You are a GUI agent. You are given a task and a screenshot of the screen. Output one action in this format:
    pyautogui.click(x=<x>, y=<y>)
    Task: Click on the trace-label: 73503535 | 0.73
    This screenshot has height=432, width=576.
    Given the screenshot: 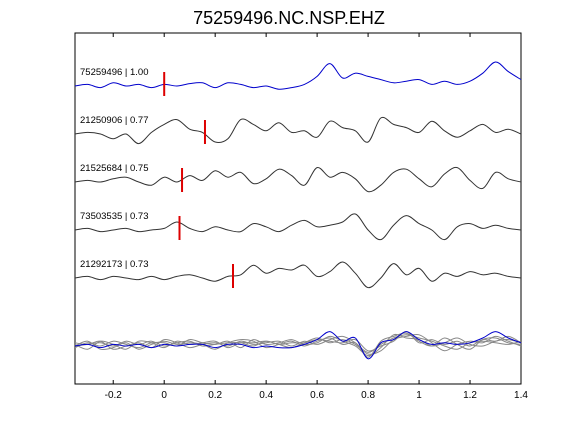 What is the action you would take?
    pyautogui.click(x=114, y=216)
    